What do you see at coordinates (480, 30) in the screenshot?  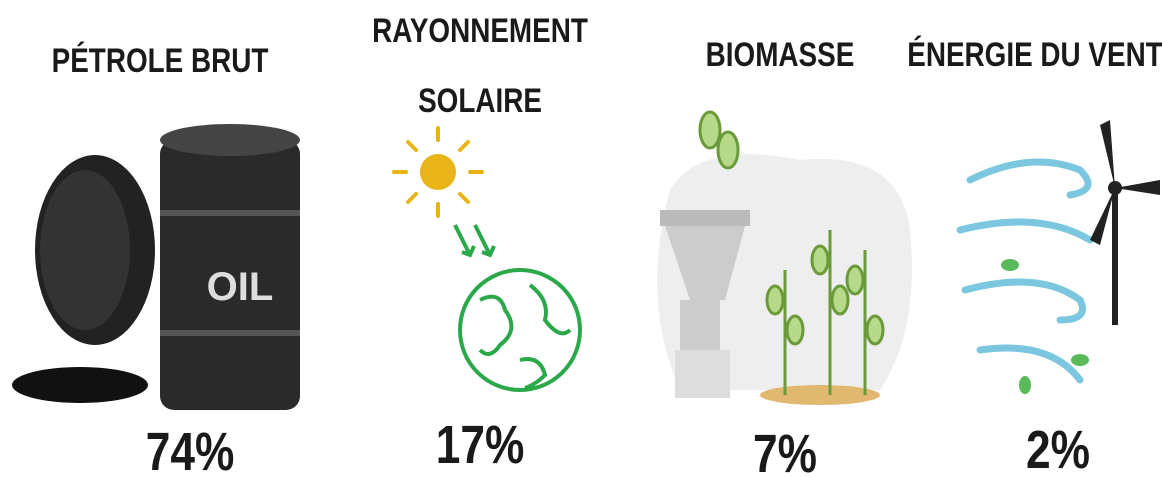 I see `item-title: RAYONNEMENT` at bounding box center [480, 30].